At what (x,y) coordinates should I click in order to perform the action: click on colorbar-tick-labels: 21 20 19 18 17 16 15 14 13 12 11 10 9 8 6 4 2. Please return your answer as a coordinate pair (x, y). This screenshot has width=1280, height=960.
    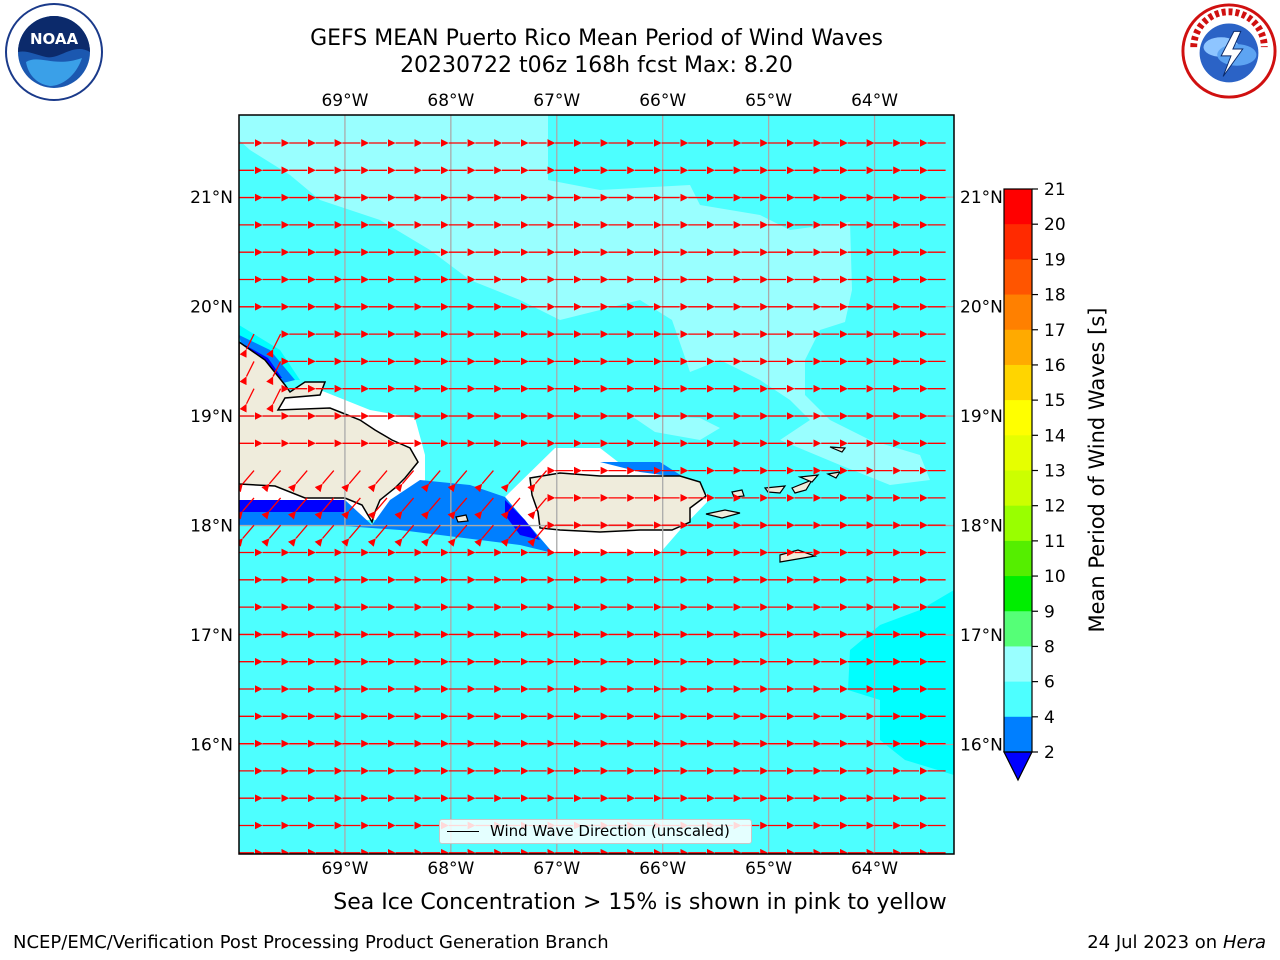
    Looking at the image, I should click on (1049, 471).